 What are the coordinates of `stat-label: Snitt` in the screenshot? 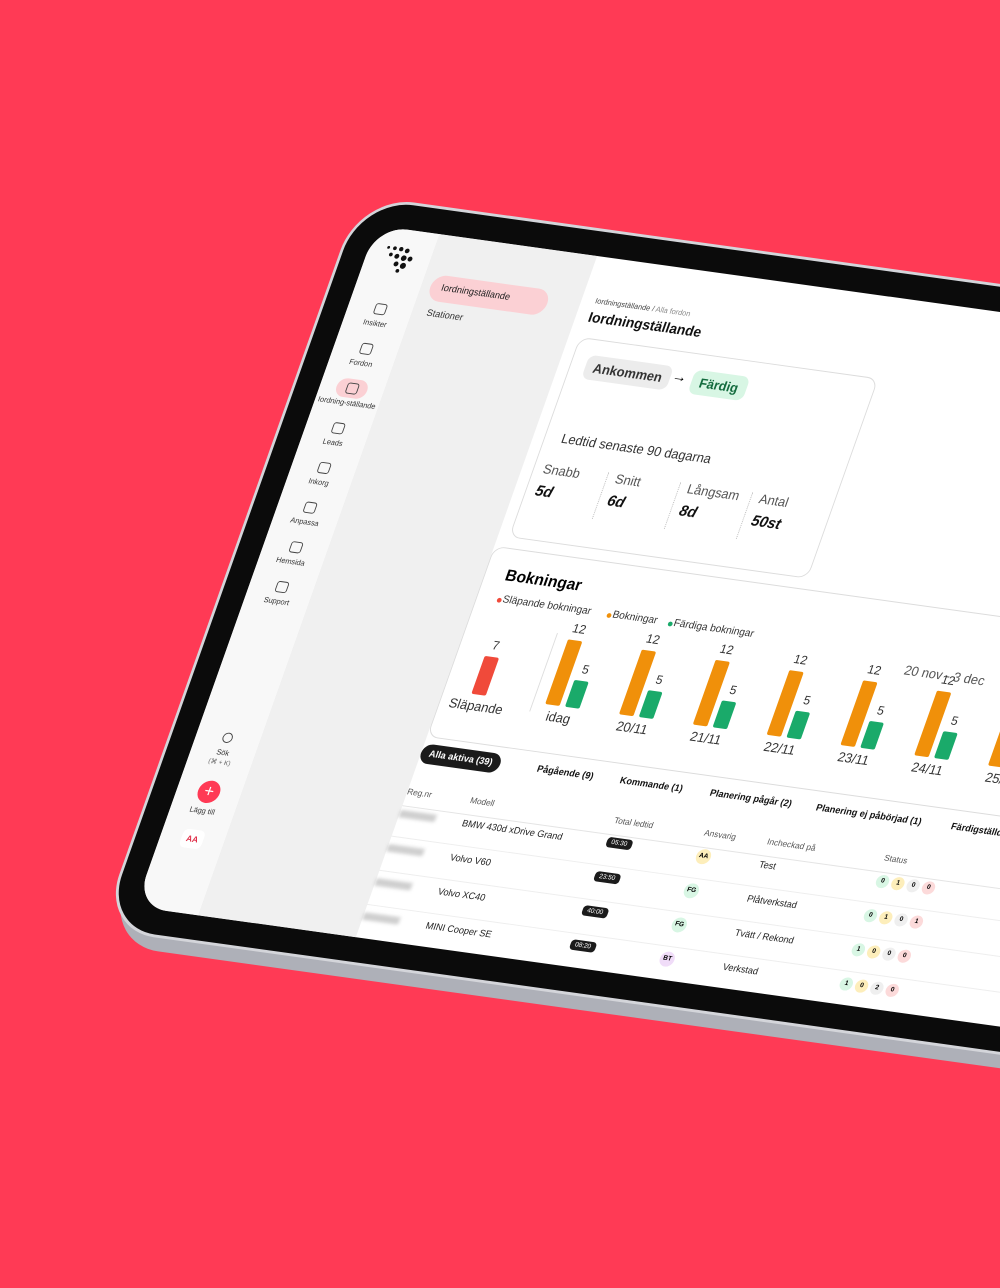 It's located at (628, 480).